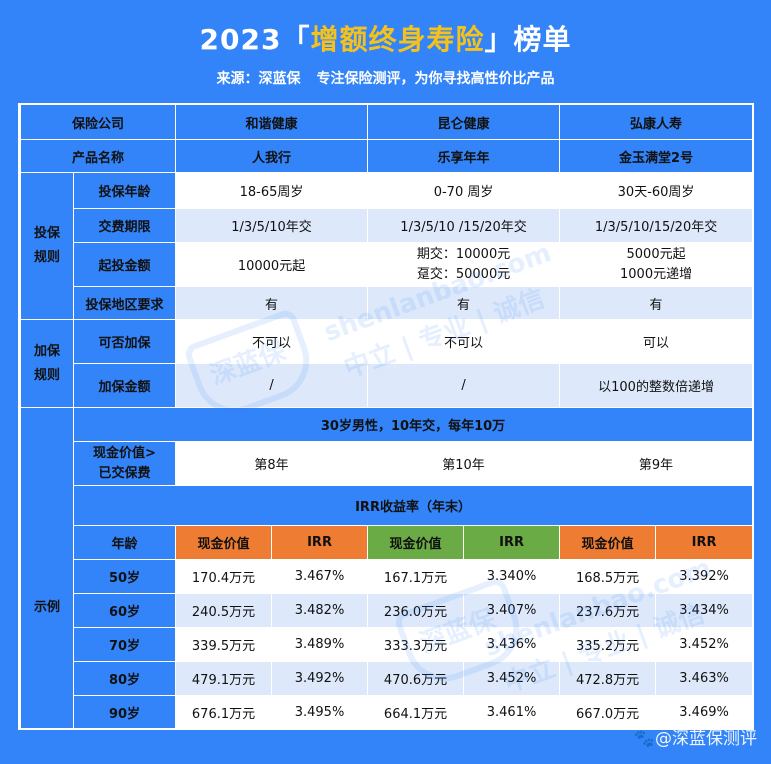 The width and height of the screenshot is (771, 764). I want to click on company-name: 和谐健康, so click(272, 122).